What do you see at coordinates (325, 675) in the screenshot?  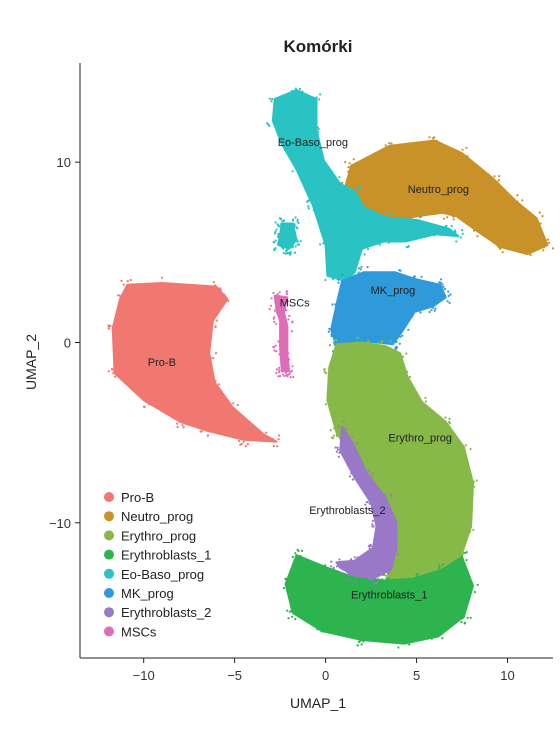 I see `x-tick-label: 0` at bounding box center [325, 675].